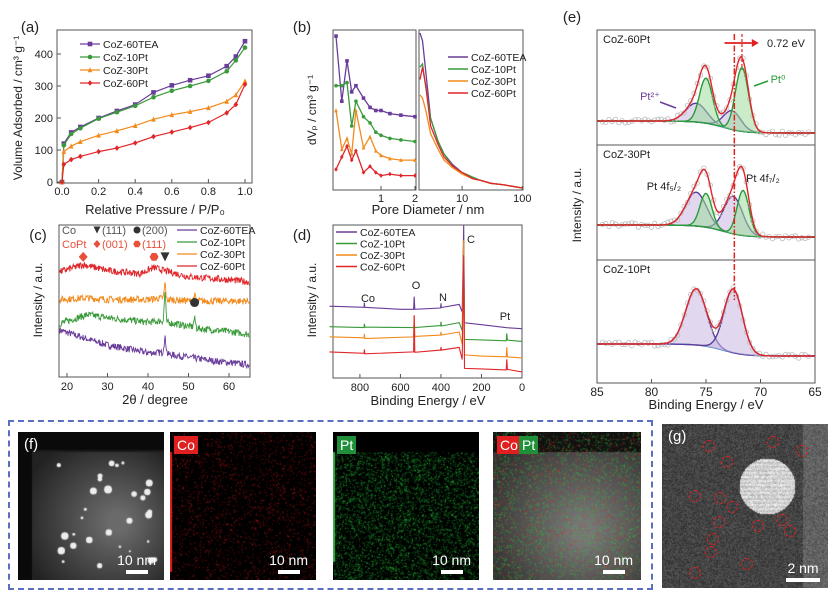 The image size is (840, 600). I want to click on copt-001-marker, so click(97, 244).